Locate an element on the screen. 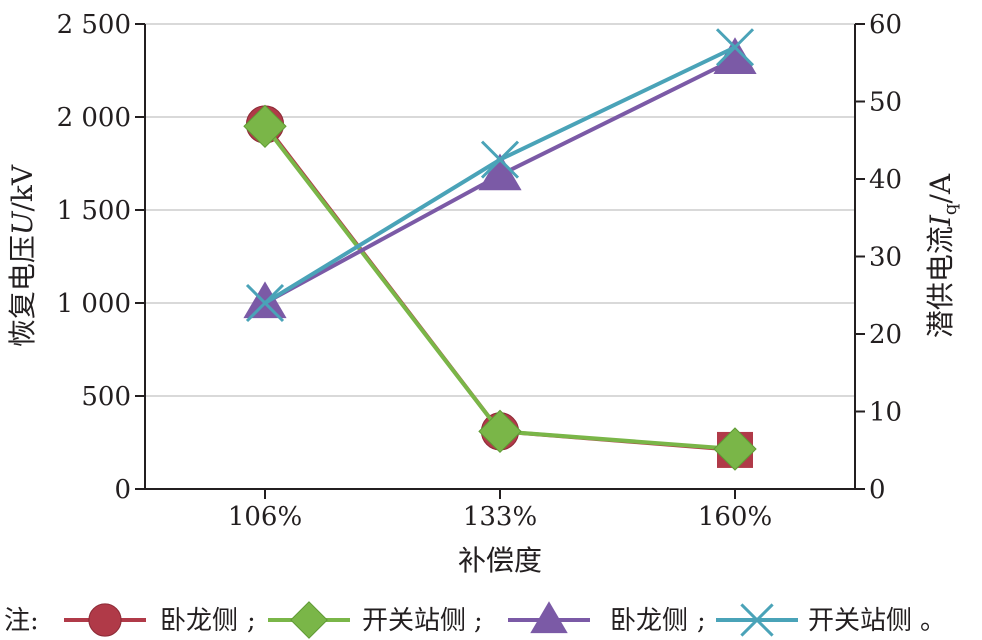 The height and width of the screenshot is (640, 982). tick-label-right: 40 is located at coordinates (885, 180).